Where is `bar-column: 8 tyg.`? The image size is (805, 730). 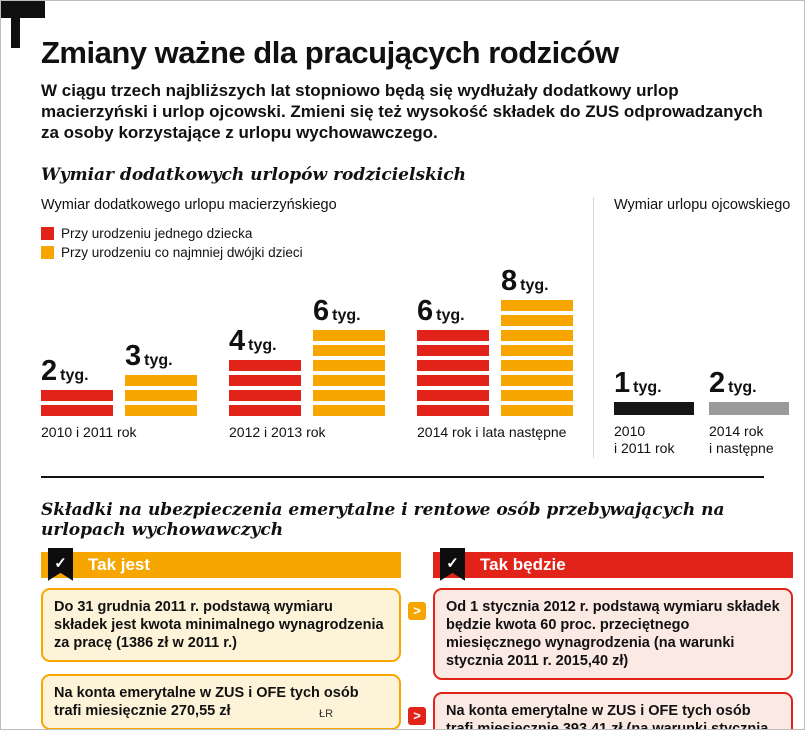 bar-column: 8 tyg. is located at coordinates (537, 340).